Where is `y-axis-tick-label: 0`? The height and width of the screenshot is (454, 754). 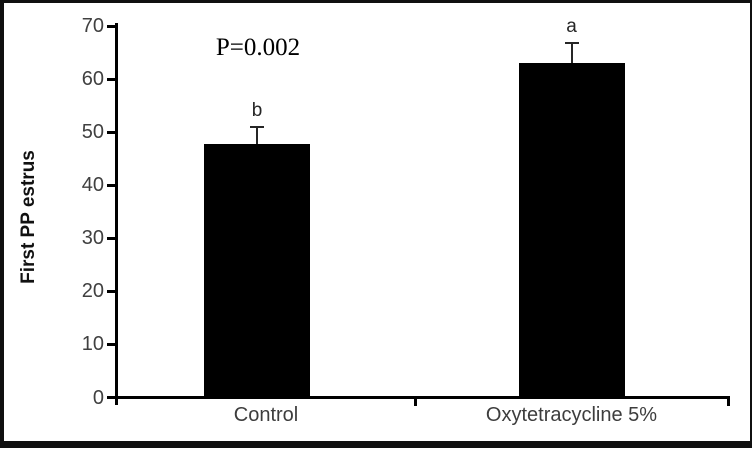 y-axis-tick-label: 0 is located at coordinates (98, 397).